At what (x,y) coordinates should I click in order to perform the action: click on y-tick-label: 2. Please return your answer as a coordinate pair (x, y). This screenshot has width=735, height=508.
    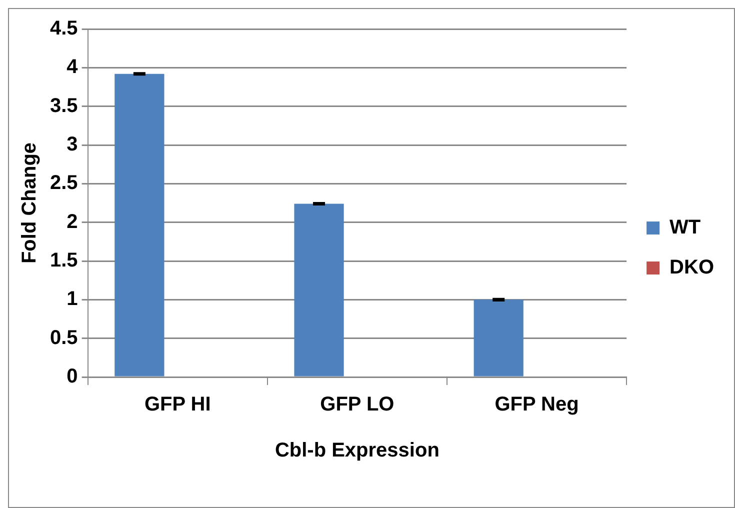
    Looking at the image, I should click on (72, 221).